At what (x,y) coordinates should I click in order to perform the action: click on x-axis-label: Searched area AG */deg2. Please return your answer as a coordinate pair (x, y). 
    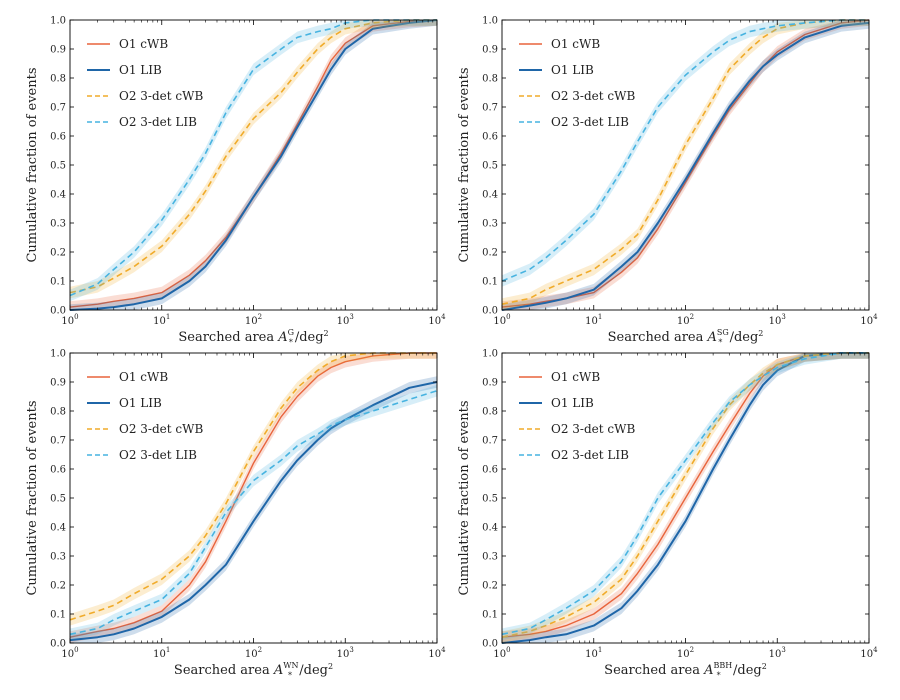
    Looking at the image, I should click on (253, 337).